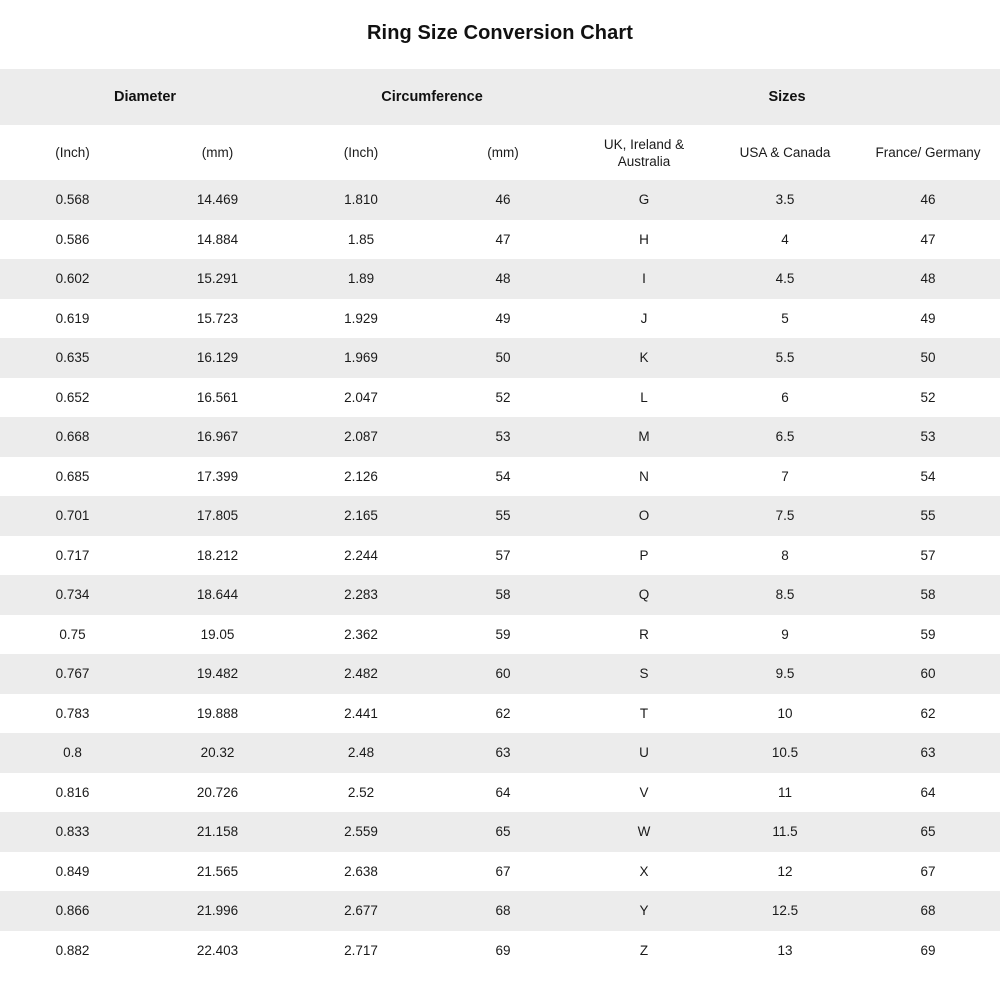 The height and width of the screenshot is (1000, 1000). Describe the element at coordinates (644, 200) in the screenshot. I see `table-cell: G` at that location.